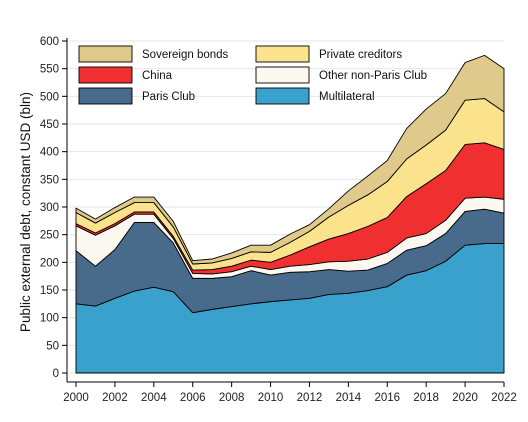 The height and width of the screenshot is (422, 528). Describe the element at coordinates (49, 263) in the screenshot. I see `y-tick-label-200: 200` at that location.